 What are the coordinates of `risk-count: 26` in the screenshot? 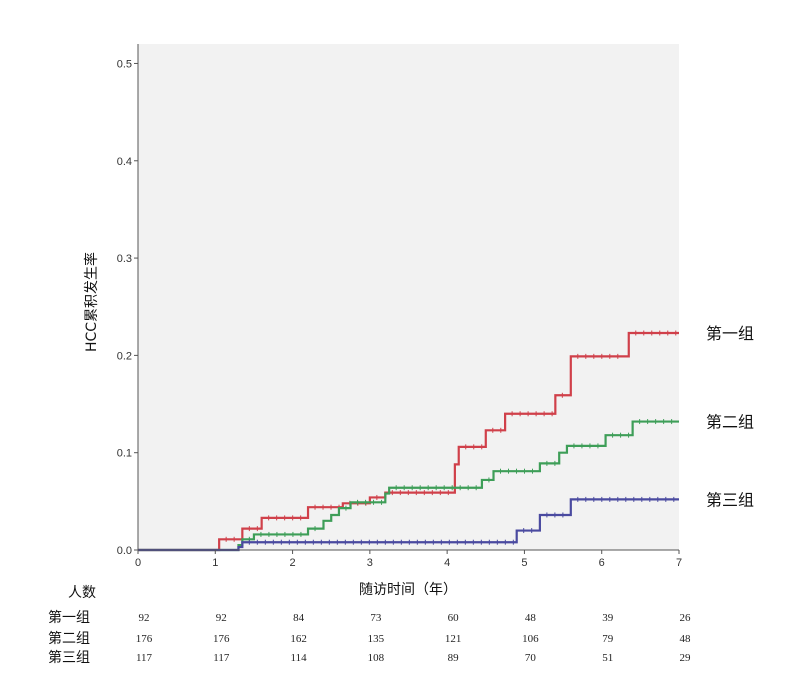 It's located at (686, 618).